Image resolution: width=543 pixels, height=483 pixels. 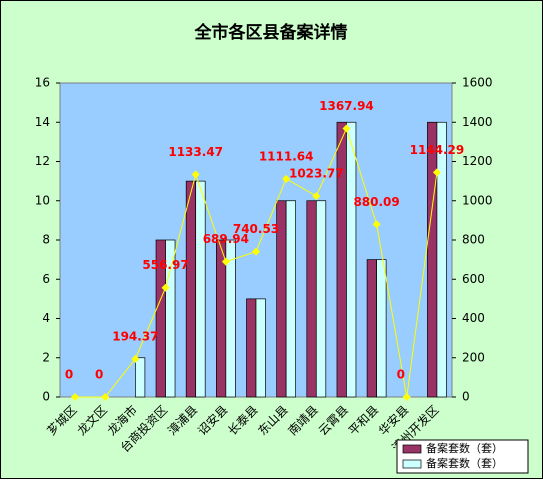 I want to click on y2-tick-label: 600, so click(x=473, y=279).